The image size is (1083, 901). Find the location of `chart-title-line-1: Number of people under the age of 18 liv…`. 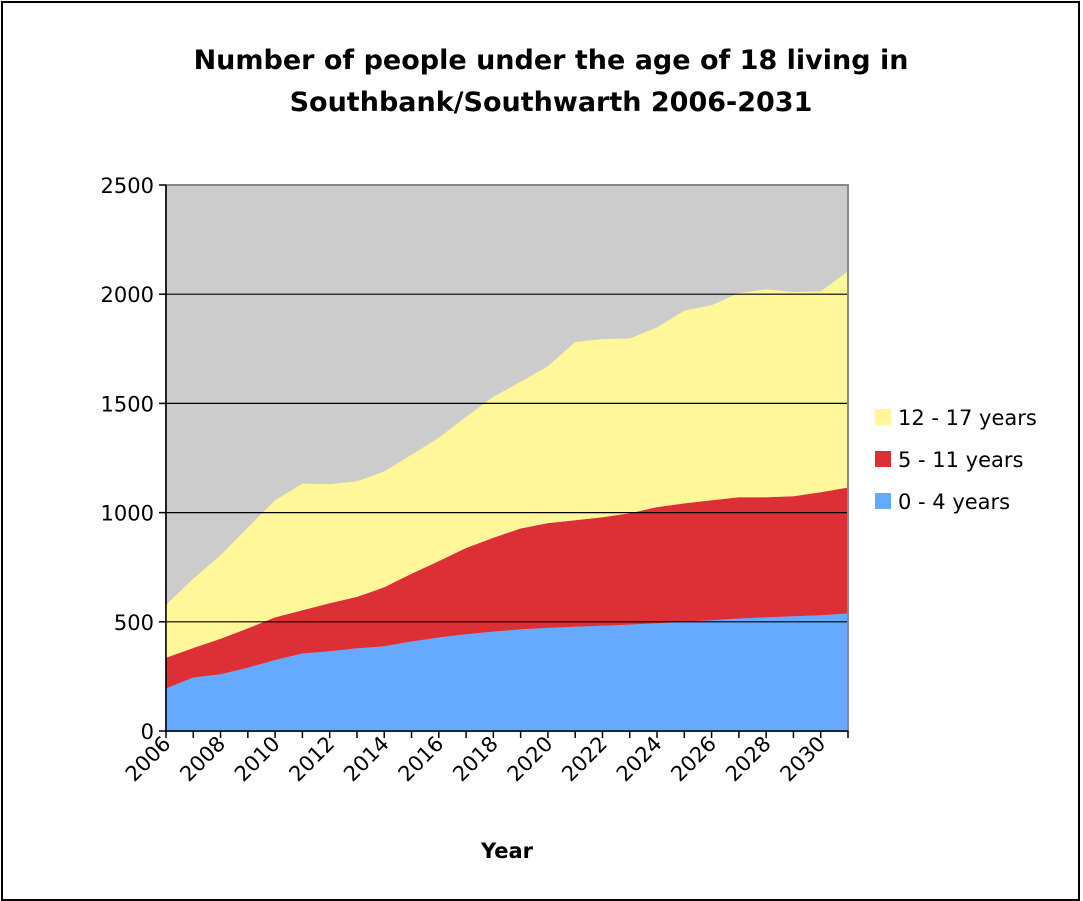

chart-title-line-1: Number of people under the age of 18 liv… is located at coordinates (551, 60).